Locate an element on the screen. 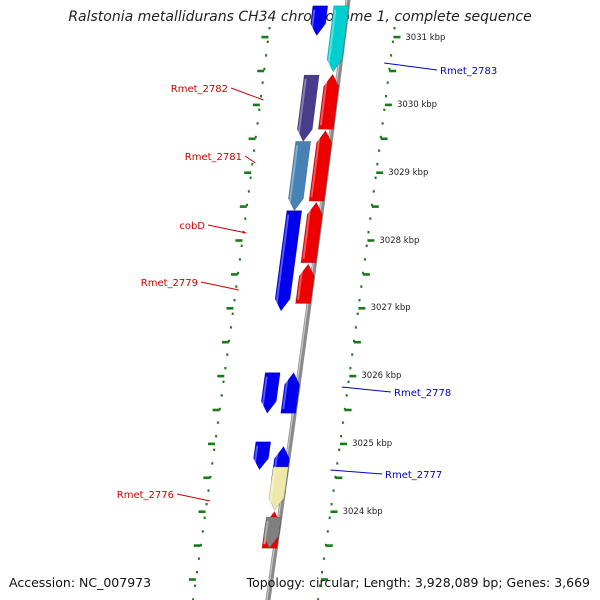 This screenshot has height=600, width=600. feature-track is located at coordinates (301, 277).